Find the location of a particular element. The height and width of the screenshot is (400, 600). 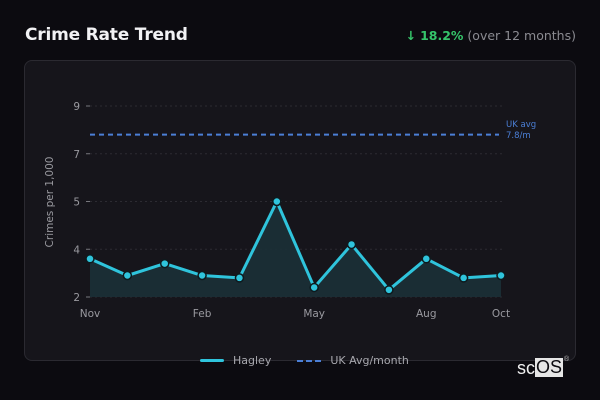

y-tick-label: 7 is located at coordinates (76, 155).